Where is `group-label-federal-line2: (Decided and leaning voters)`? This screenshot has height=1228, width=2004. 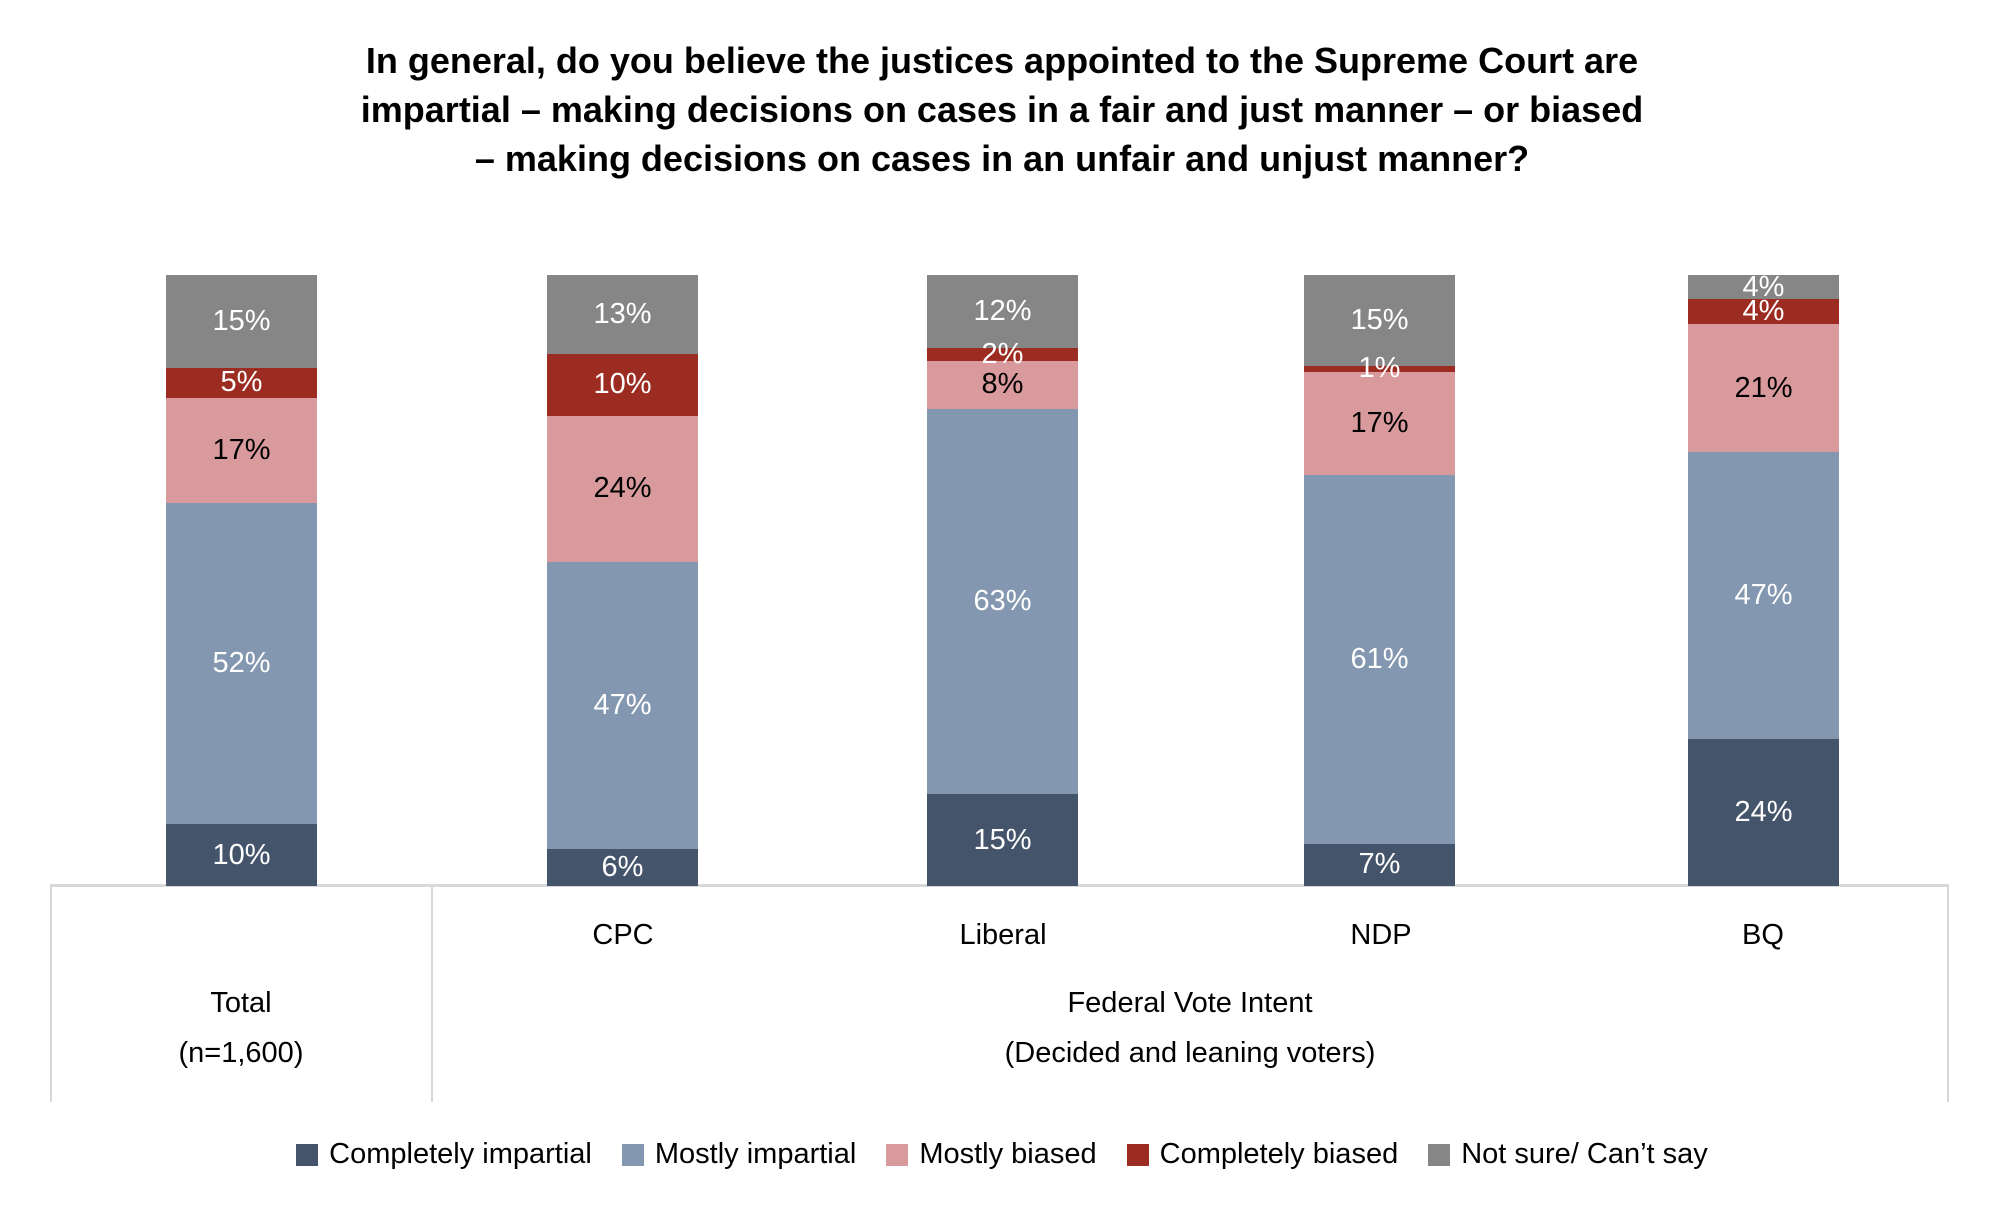
group-label-federal-line2: (Decided and leaning voters) is located at coordinates (1190, 1053).